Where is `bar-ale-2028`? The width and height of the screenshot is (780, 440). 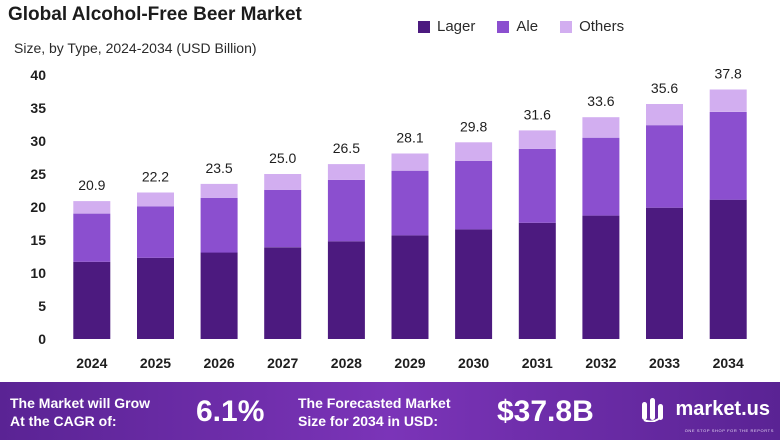
bar-ale-2028 is located at coordinates (346, 210).